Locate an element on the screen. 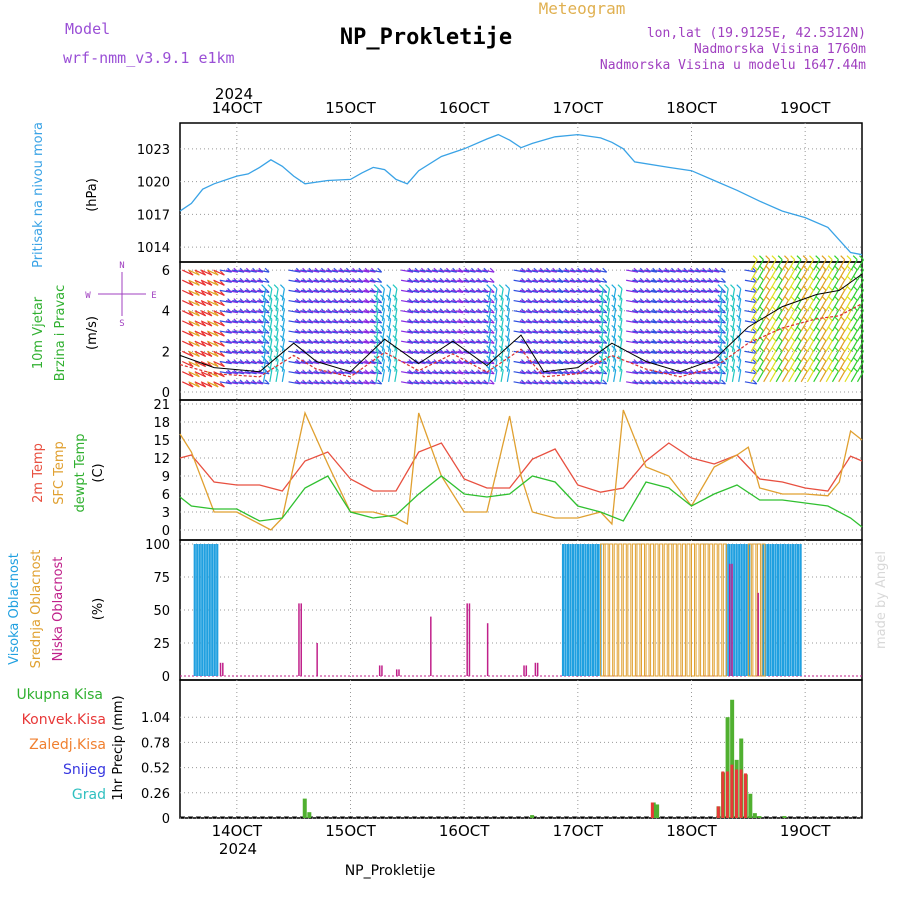  day-label-bottom: 14OCT is located at coordinates (237, 831).